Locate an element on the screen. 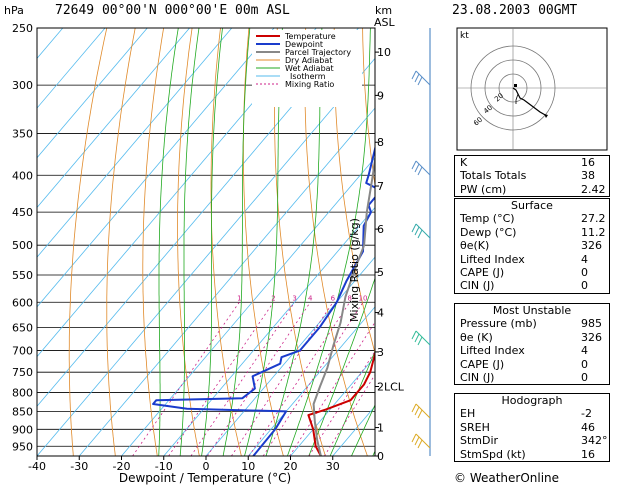 This screenshot has width=629, height=486. asl-label: ASL is located at coordinates (385, 22).